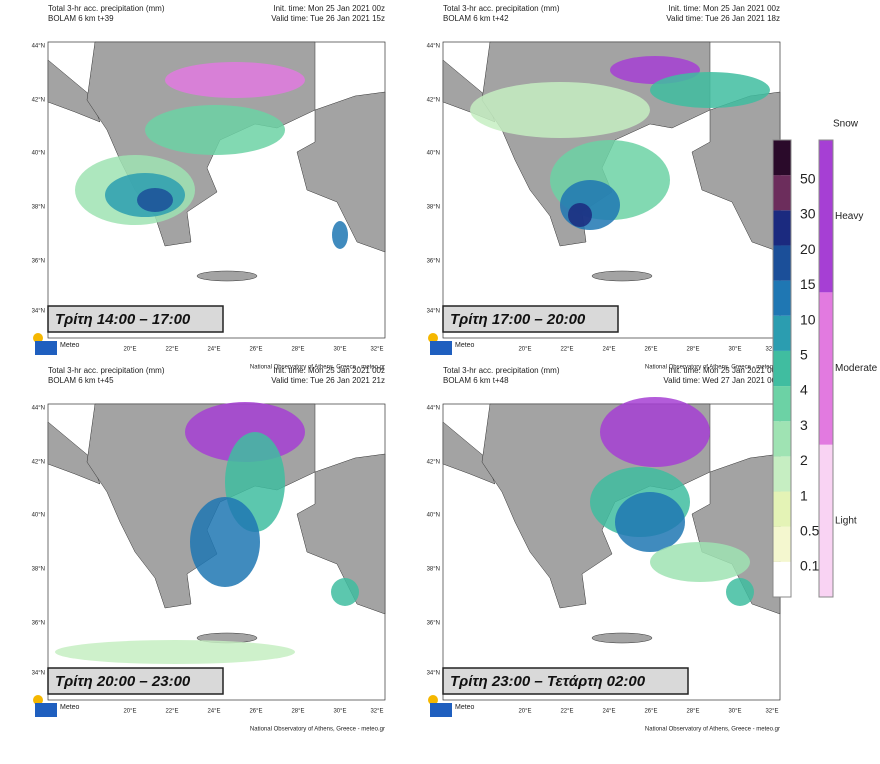 This screenshot has height=764, width=880. What do you see at coordinates (808, 319) in the screenshot?
I see `colorbar-label: 10` at bounding box center [808, 319].